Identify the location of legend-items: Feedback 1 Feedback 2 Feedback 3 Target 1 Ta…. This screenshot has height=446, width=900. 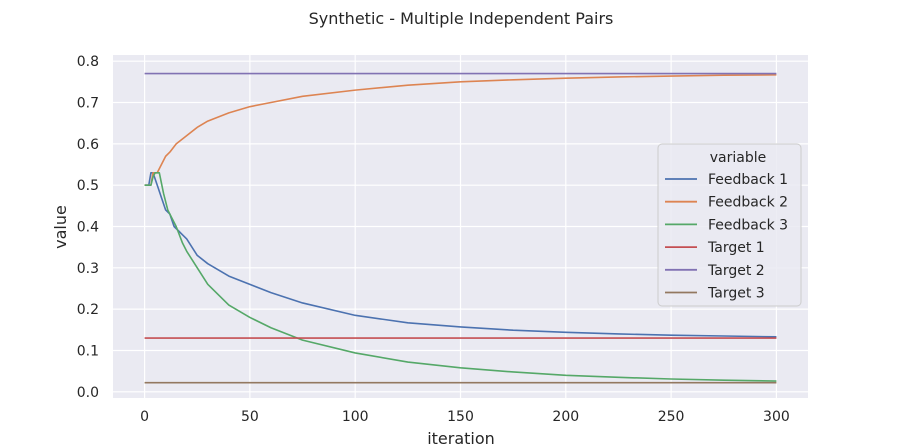
(726, 237).